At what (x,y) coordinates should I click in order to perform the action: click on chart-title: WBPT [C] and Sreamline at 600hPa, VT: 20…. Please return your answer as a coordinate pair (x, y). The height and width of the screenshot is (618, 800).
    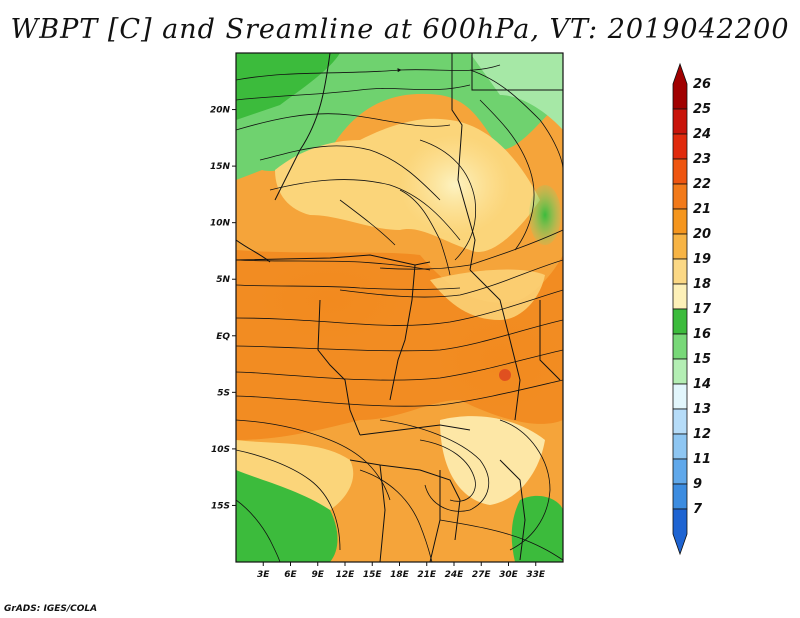
    Looking at the image, I should click on (400, 29).